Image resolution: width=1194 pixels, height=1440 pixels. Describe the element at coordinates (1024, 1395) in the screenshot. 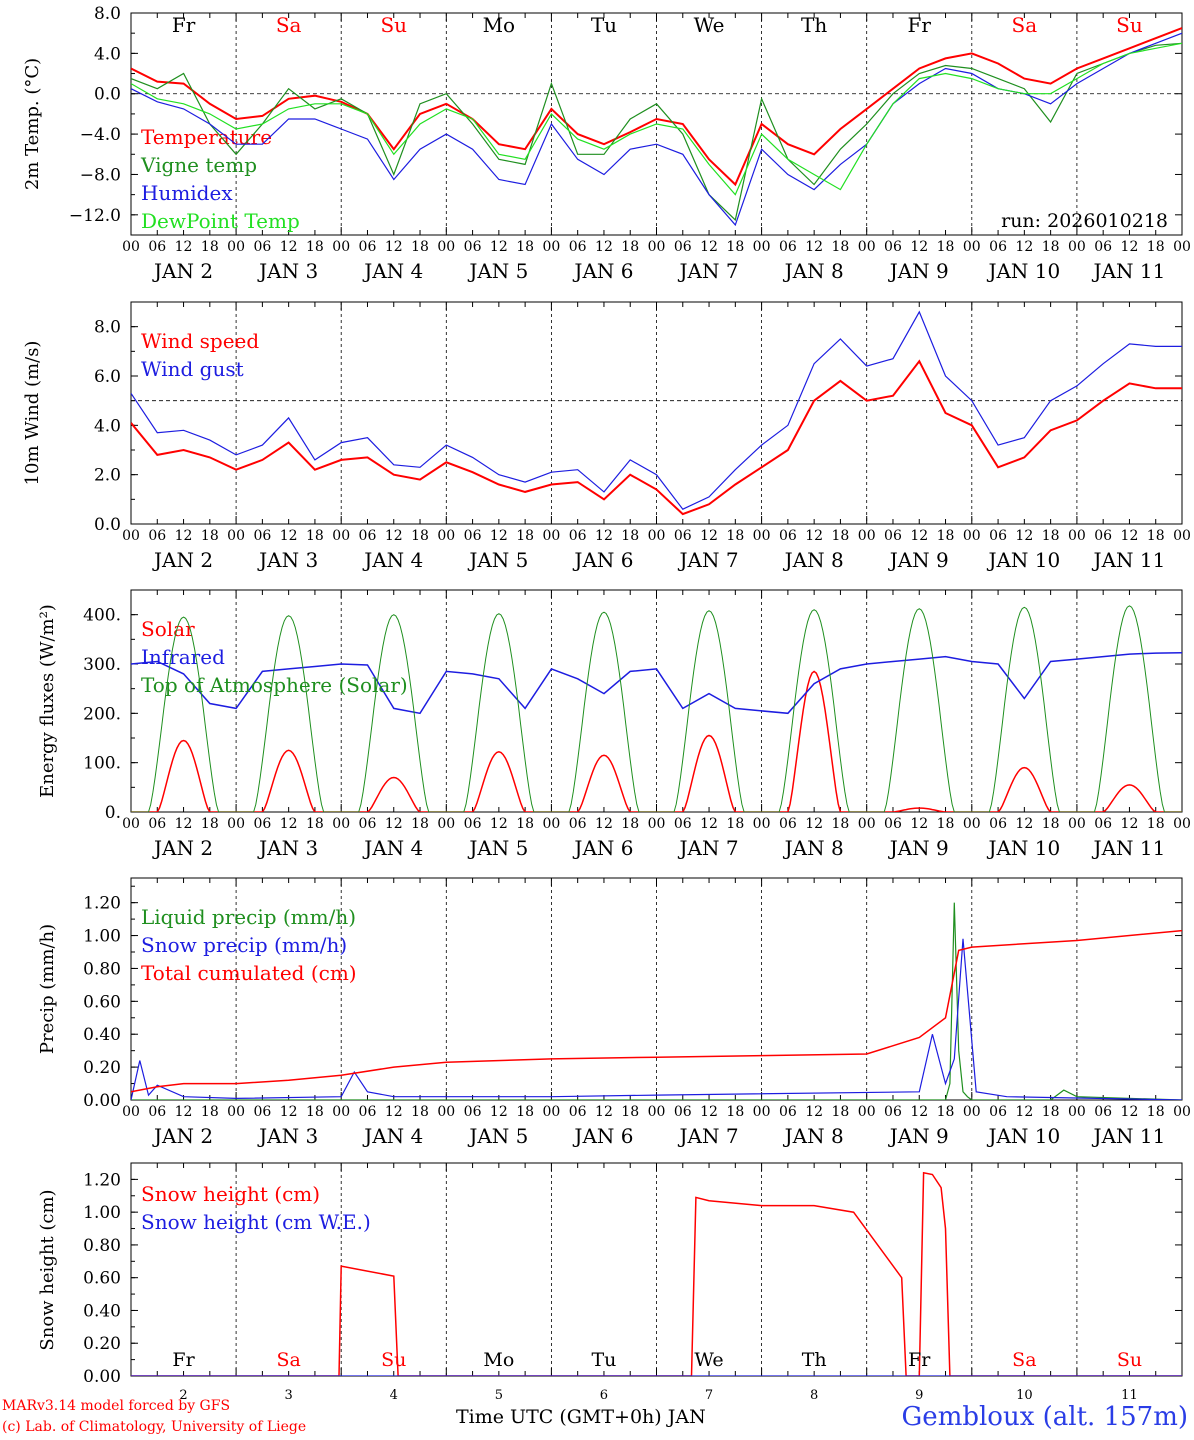

I see `day-number: 10` at that location.